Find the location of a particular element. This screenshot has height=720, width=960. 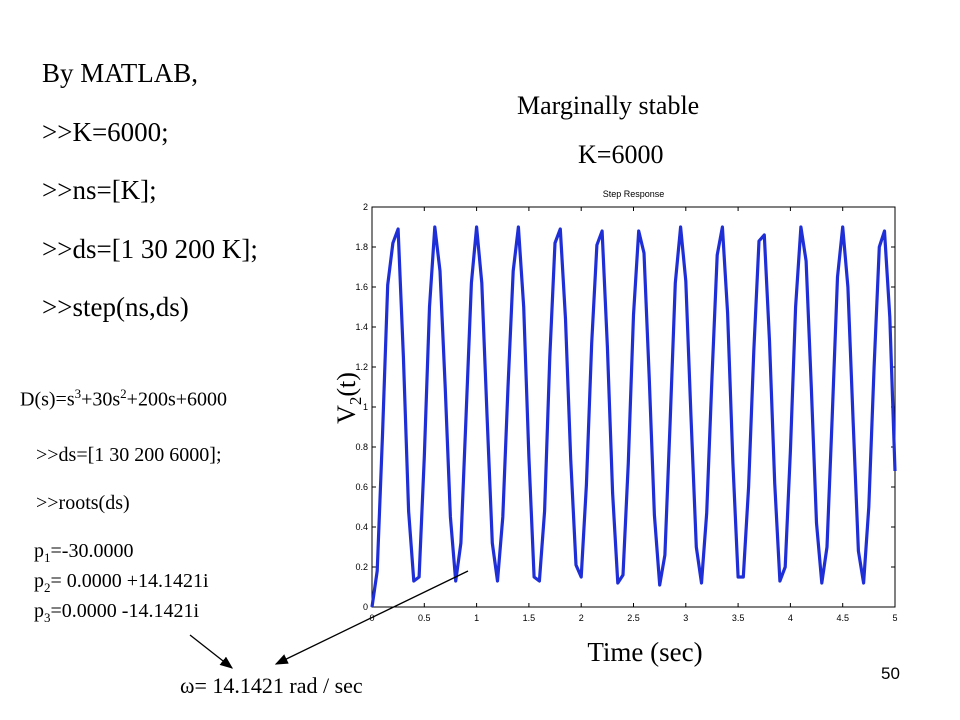

marginally-stable-label: Marginally stable is located at coordinates (608, 105).